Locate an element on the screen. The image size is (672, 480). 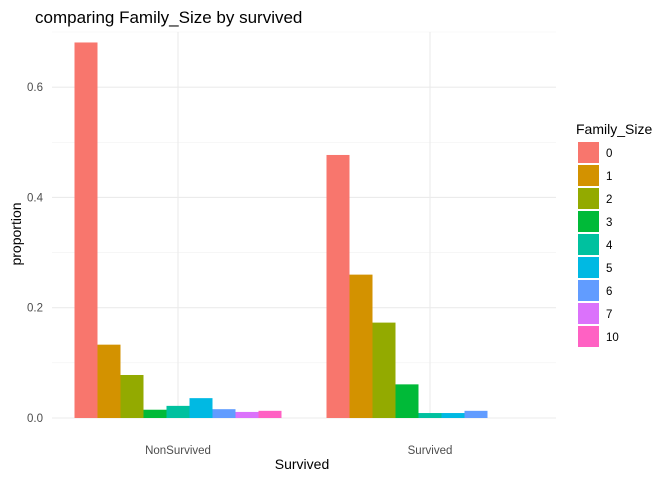
legend-label-4: 4 is located at coordinates (609, 246).